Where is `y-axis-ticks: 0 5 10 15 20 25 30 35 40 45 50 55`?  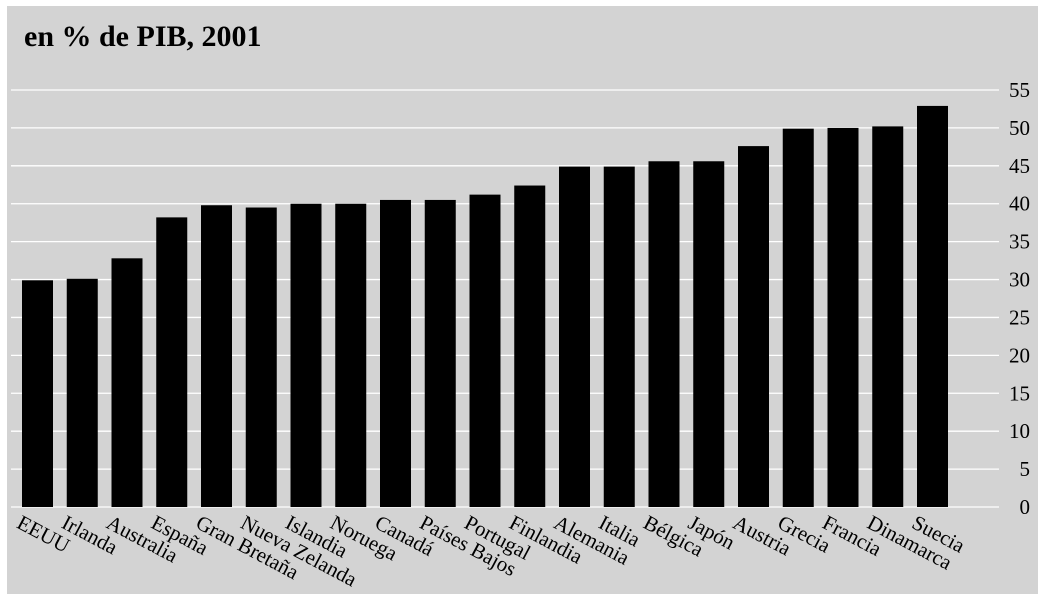
y-axis-ticks: 0 5 10 15 20 25 30 35 40 45 50 55 is located at coordinates (1019, 298).